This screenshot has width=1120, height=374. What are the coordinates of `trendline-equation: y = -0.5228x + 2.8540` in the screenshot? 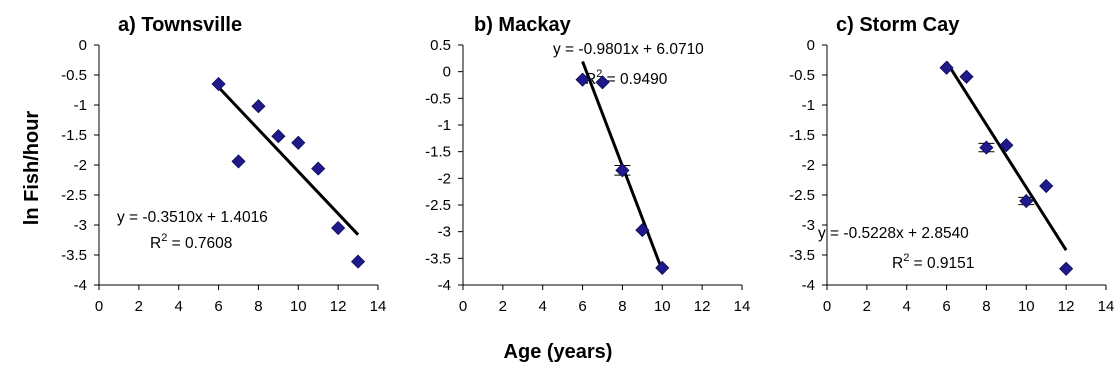 It's located at (893, 233).